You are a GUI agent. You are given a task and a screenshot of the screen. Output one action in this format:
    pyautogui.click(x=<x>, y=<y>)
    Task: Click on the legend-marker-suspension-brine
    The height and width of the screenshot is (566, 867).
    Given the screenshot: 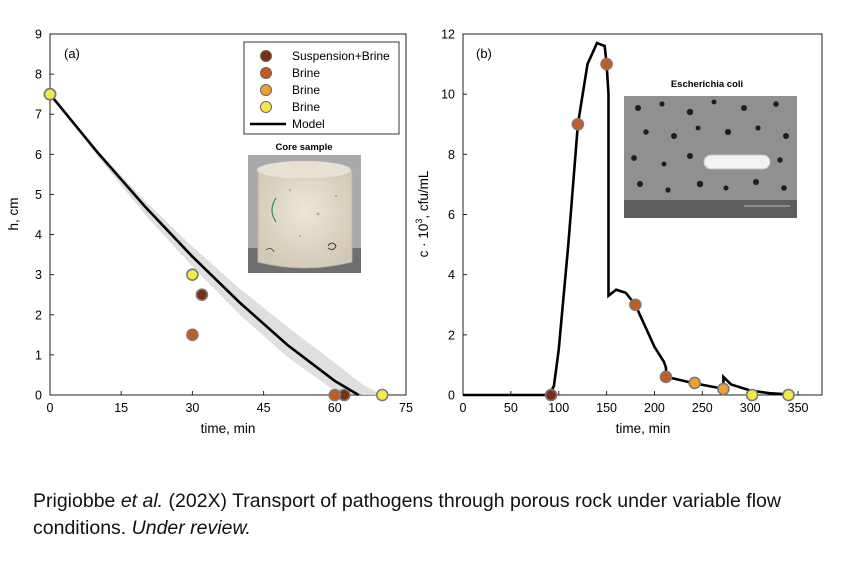 What is the action you would take?
    pyautogui.click(x=266, y=56)
    